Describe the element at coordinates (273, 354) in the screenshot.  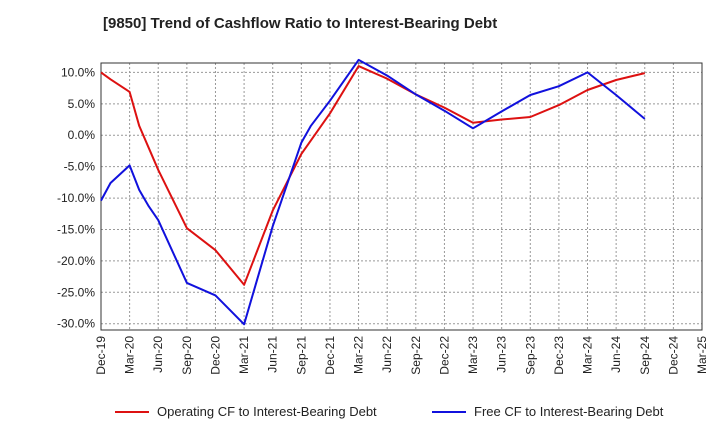
I see `x-tick-label: Jun-21` at that location.